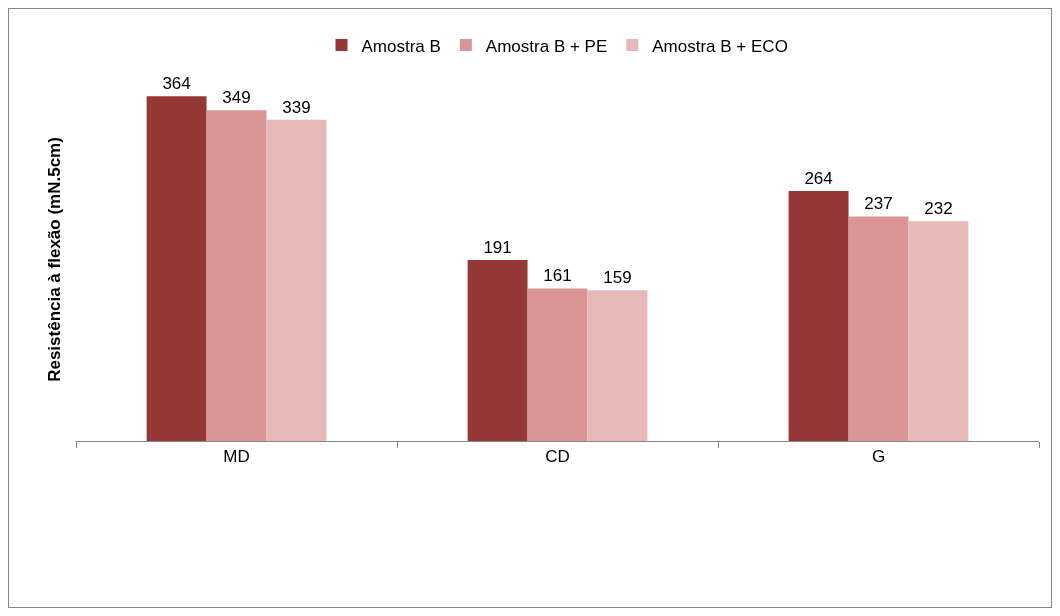  I want to click on legend-label: Amostra B + PE, so click(546, 46).